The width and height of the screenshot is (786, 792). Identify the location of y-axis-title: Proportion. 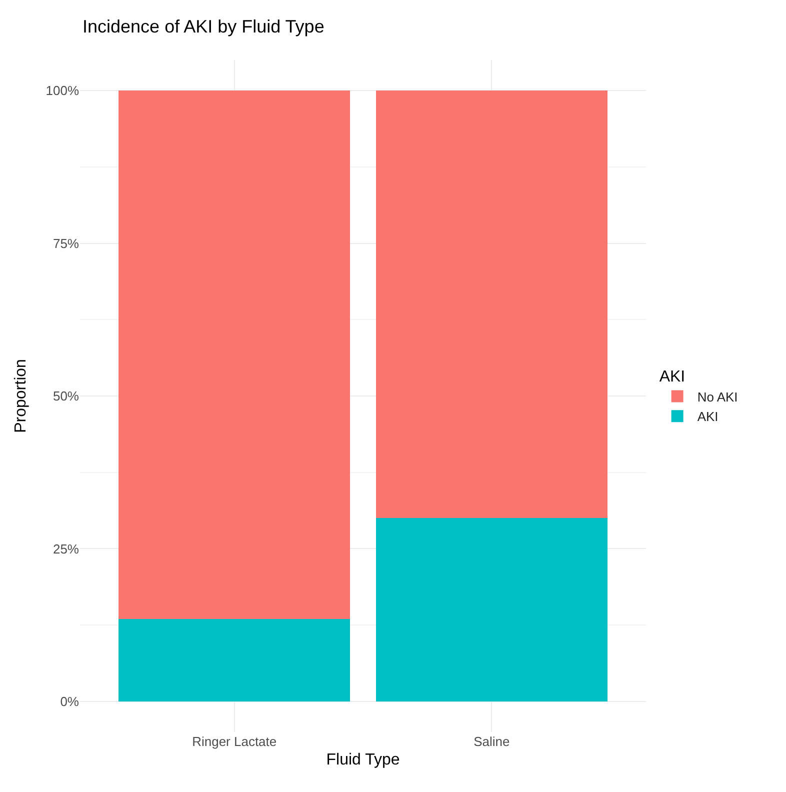
(21, 396).